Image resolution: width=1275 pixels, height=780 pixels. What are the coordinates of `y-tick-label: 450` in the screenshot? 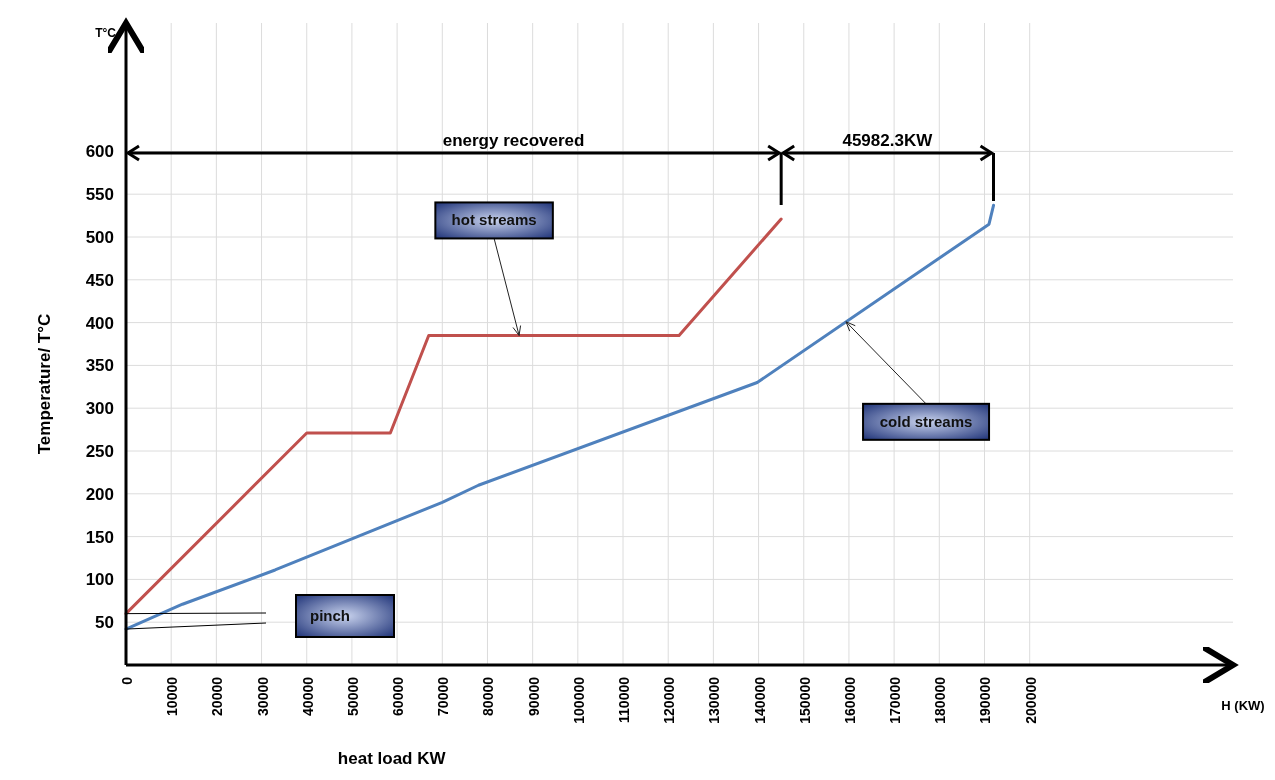 It's located at (99, 280).